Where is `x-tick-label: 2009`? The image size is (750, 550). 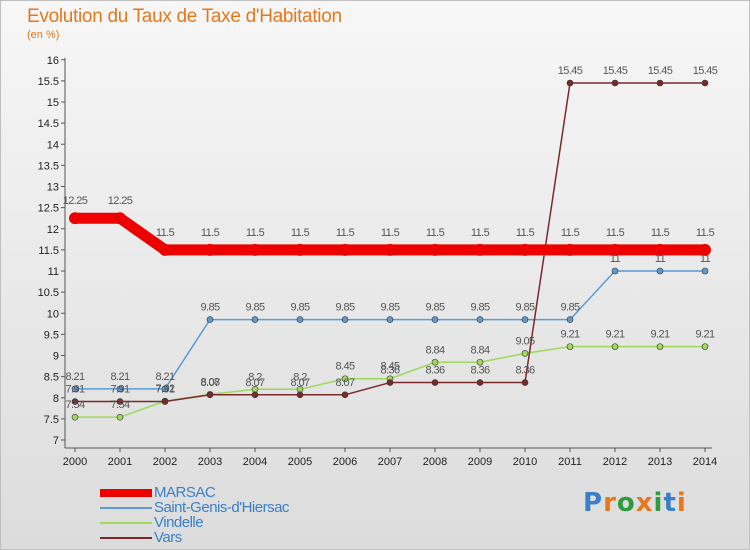 x-tick-label: 2009 is located at coordinates (480, 462).